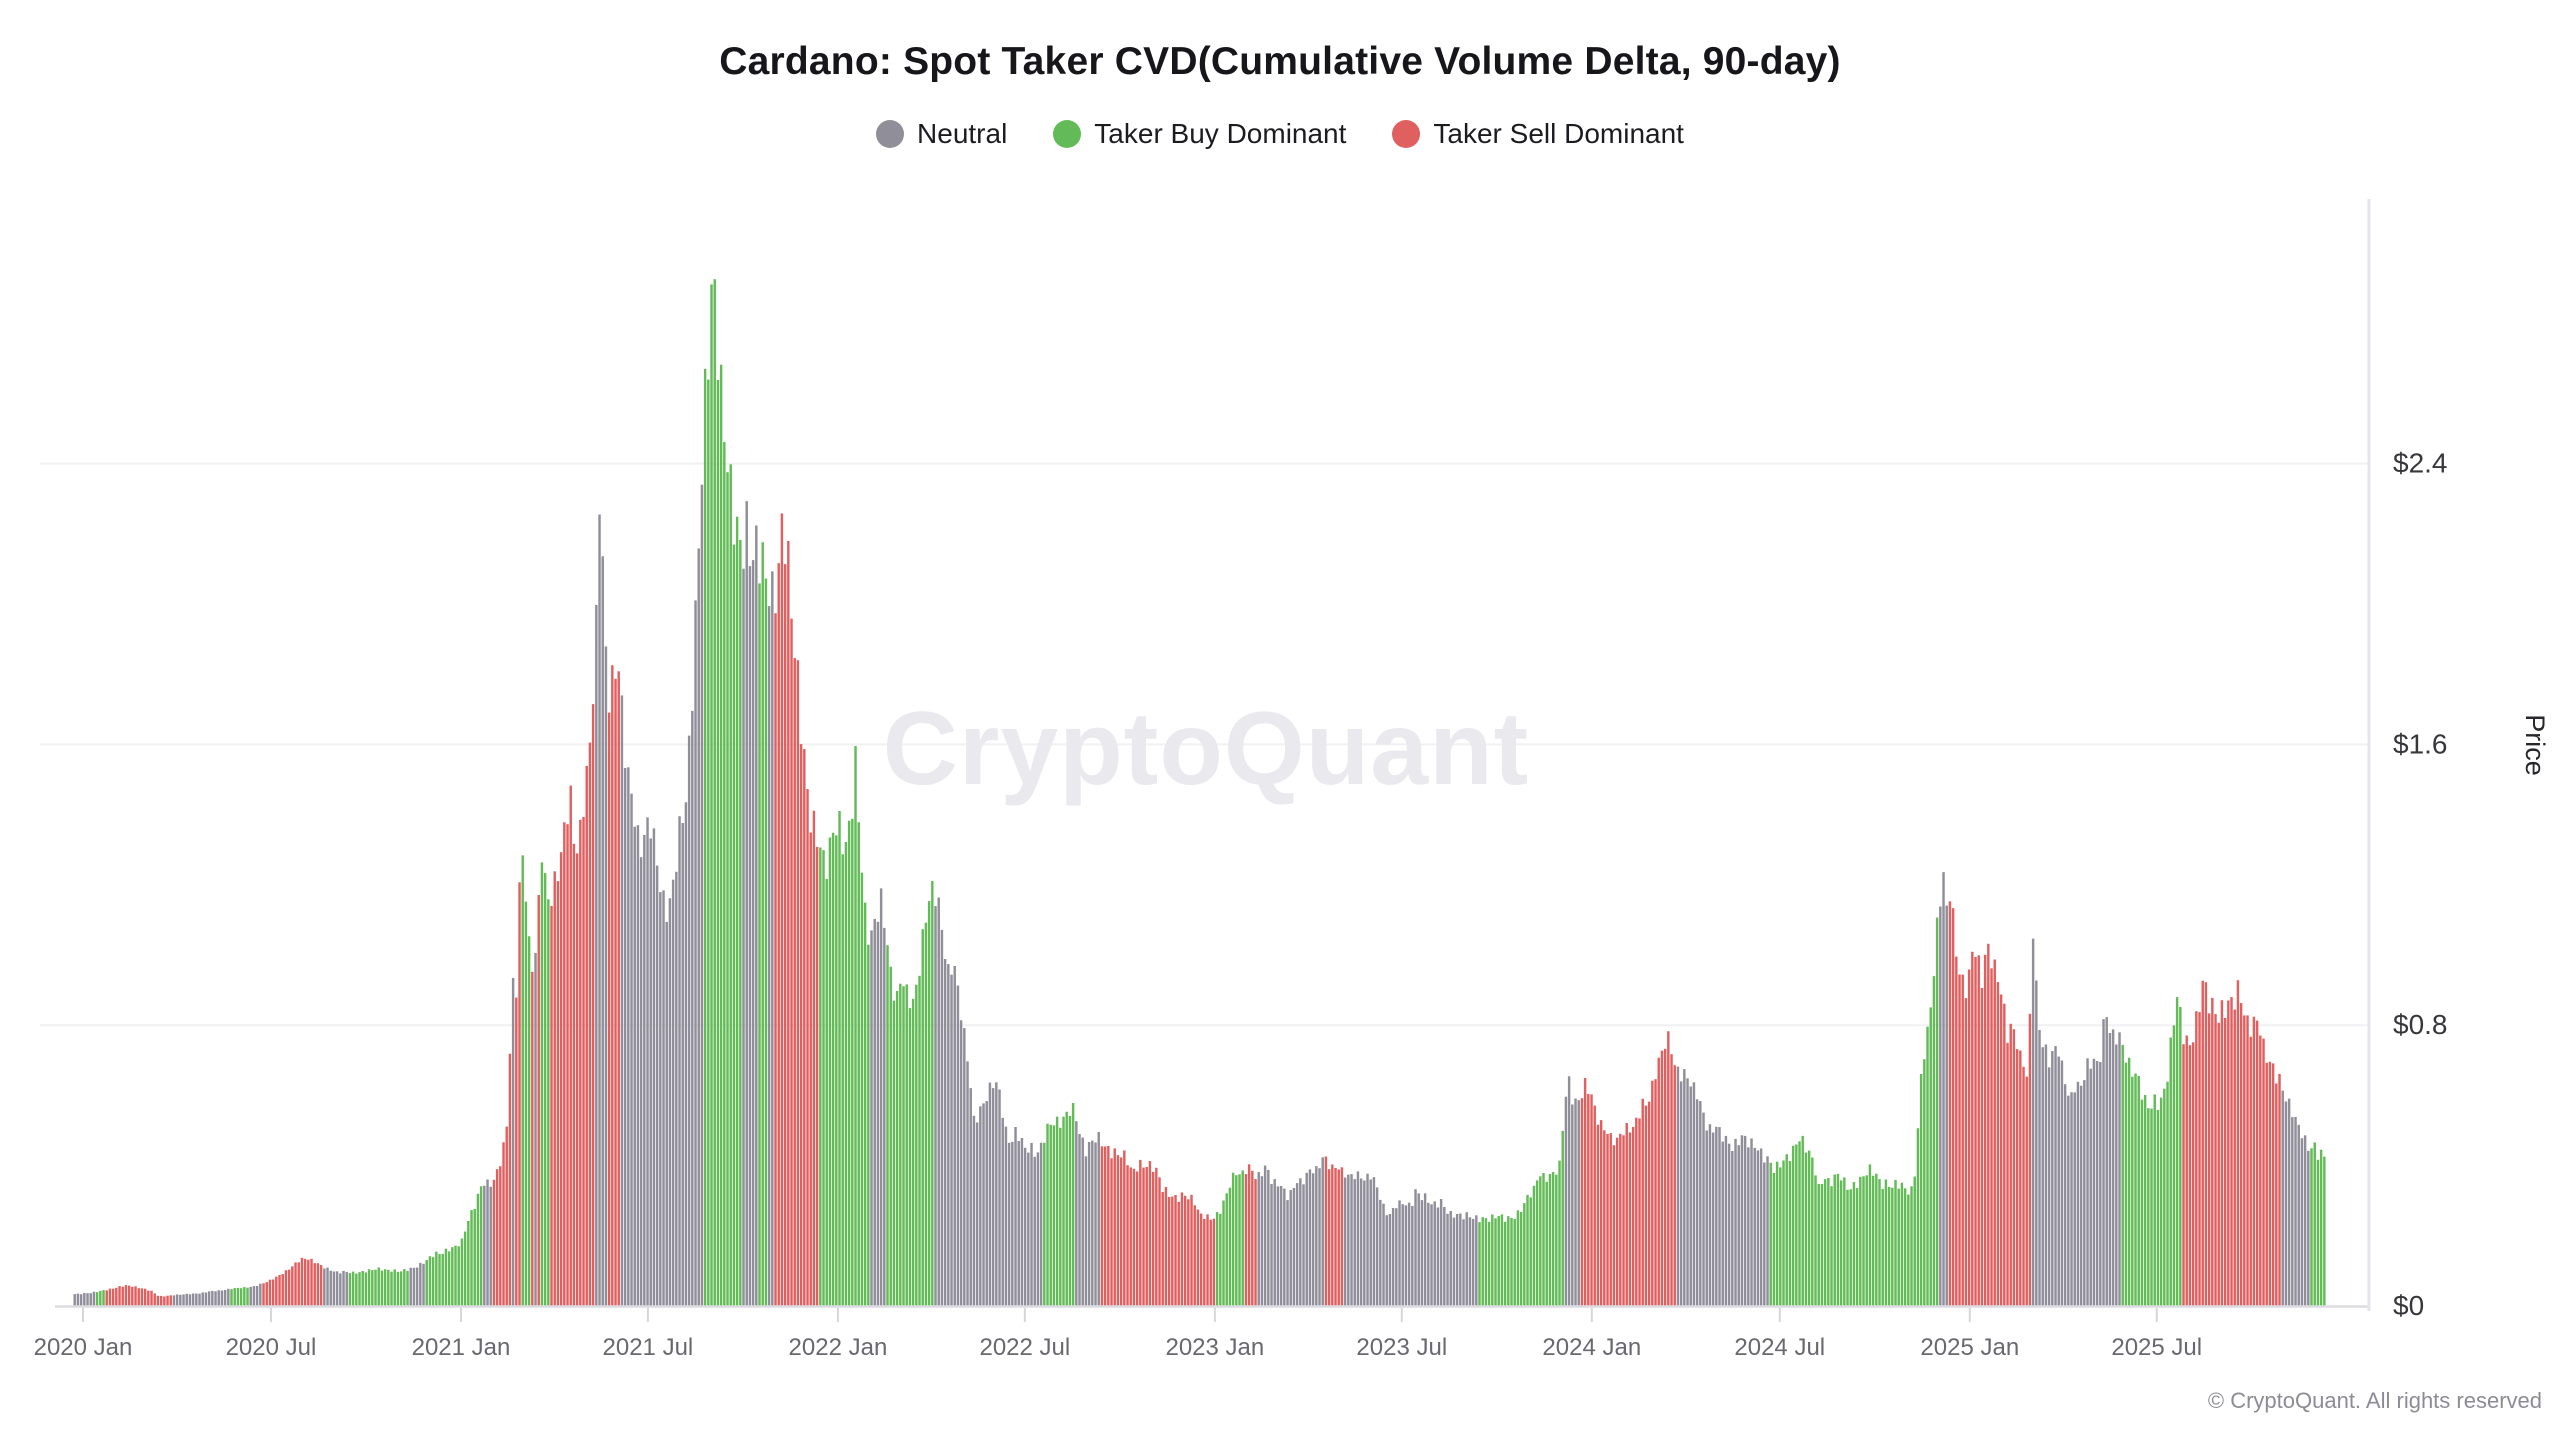 The image size is (2560, 1440). What do you see at coordinates (1558, 133) in the screenshot?
I see `legend-label: Taker Sell Dominant` at bounding box center [1558, 133].